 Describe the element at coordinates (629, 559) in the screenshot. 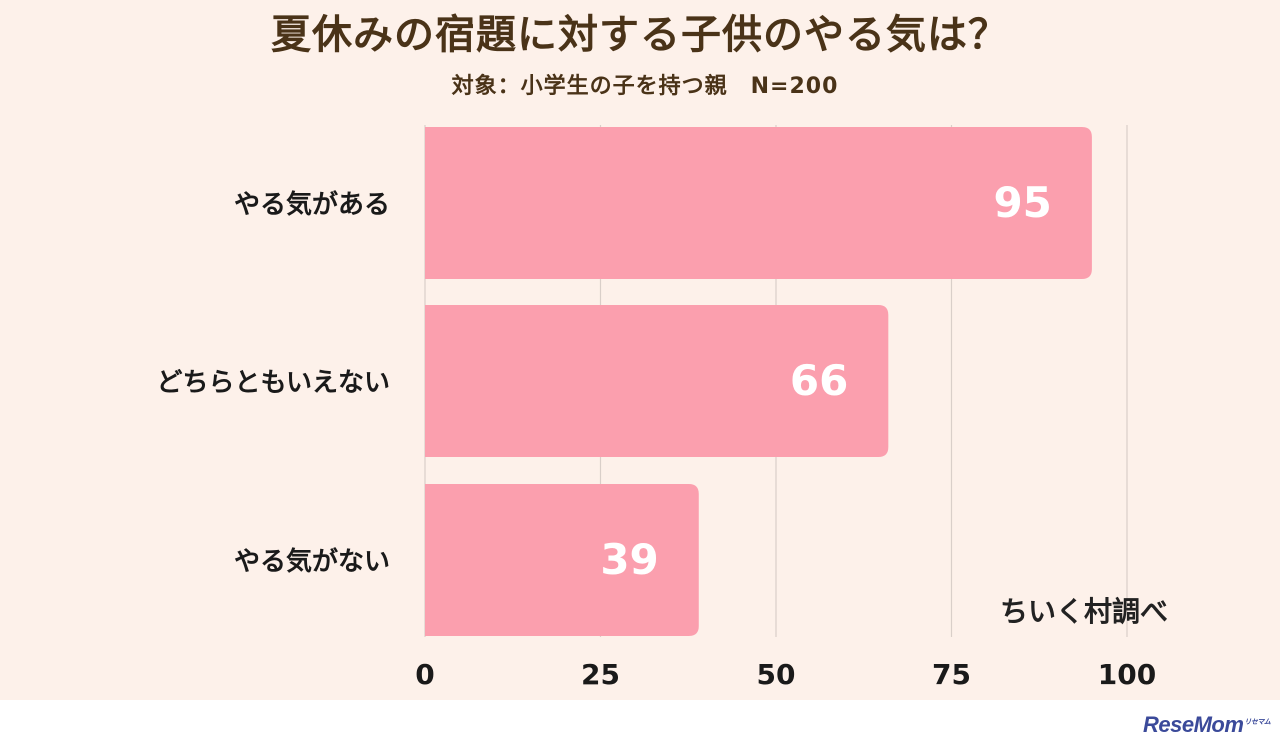

I see `bar-value-label: 39` at that location.